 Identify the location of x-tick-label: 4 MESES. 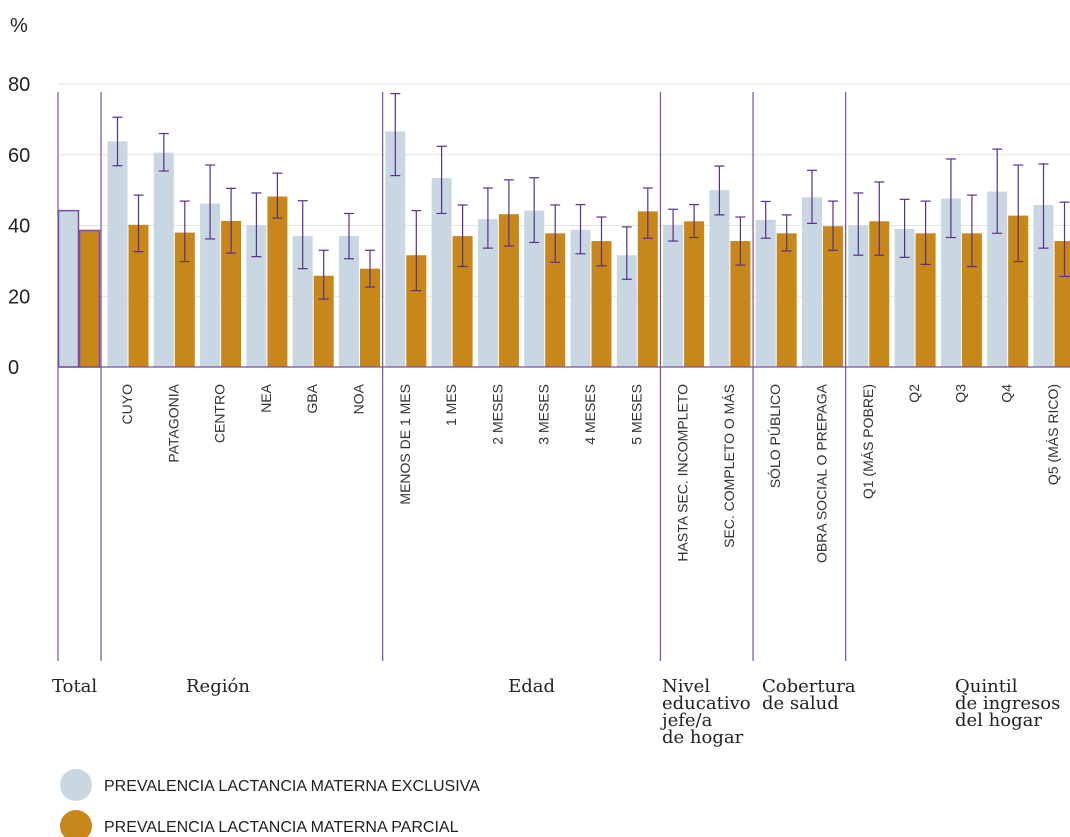
(590, 414).